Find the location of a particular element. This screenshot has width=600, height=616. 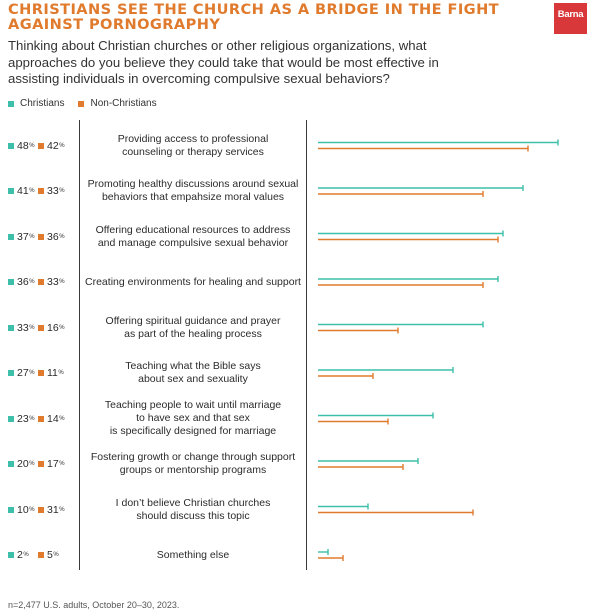

legend-swatch-christians is located at coordinates (11, 103).